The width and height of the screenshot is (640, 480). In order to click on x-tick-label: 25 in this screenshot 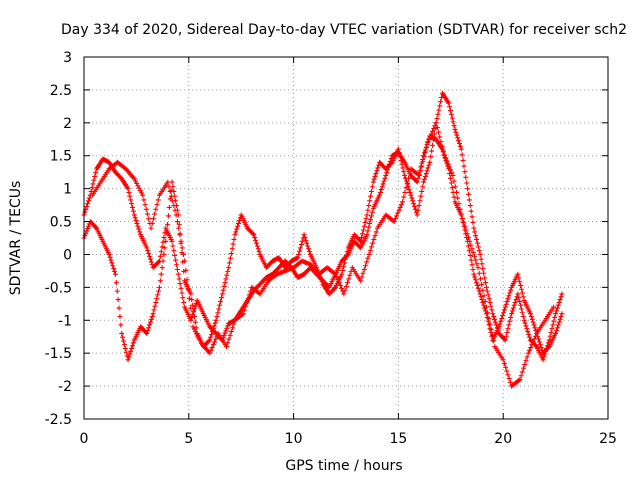, I will do `click(608, 439)`.